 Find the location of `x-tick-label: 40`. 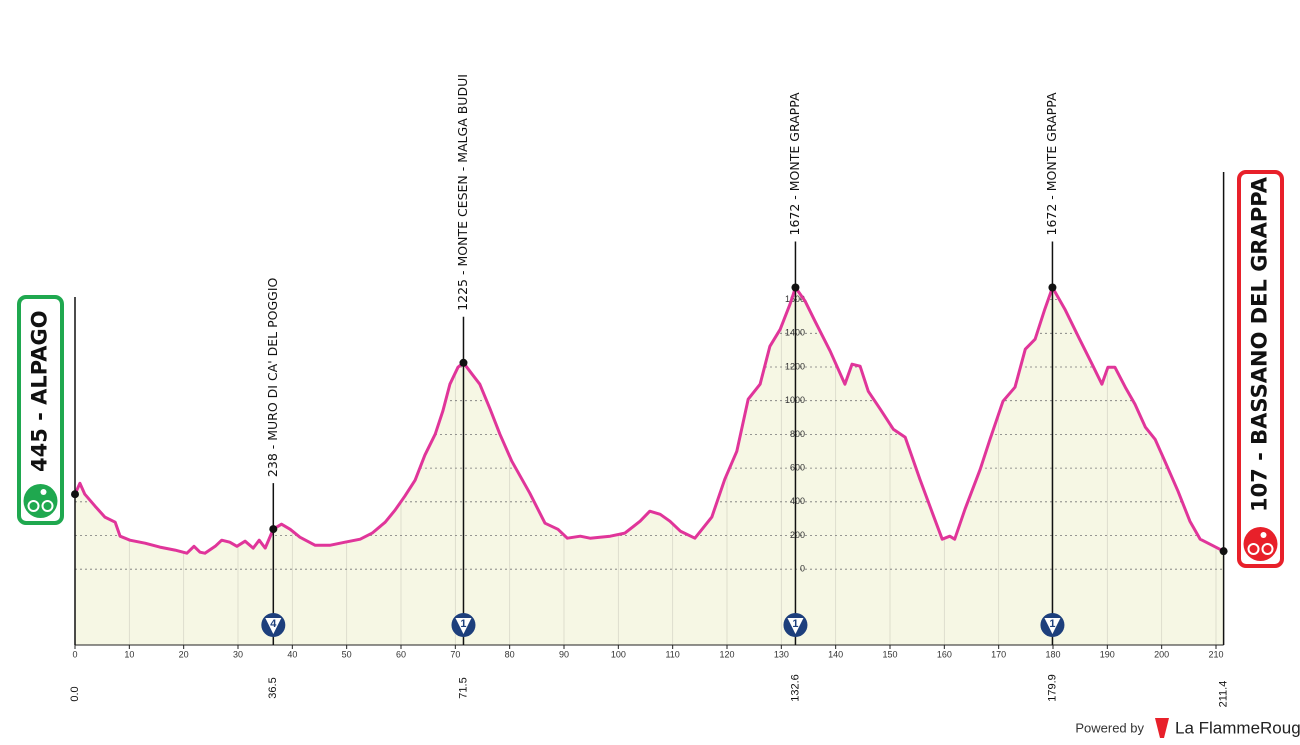

x-tick-label: 40 is located at coordinates (292, 654).